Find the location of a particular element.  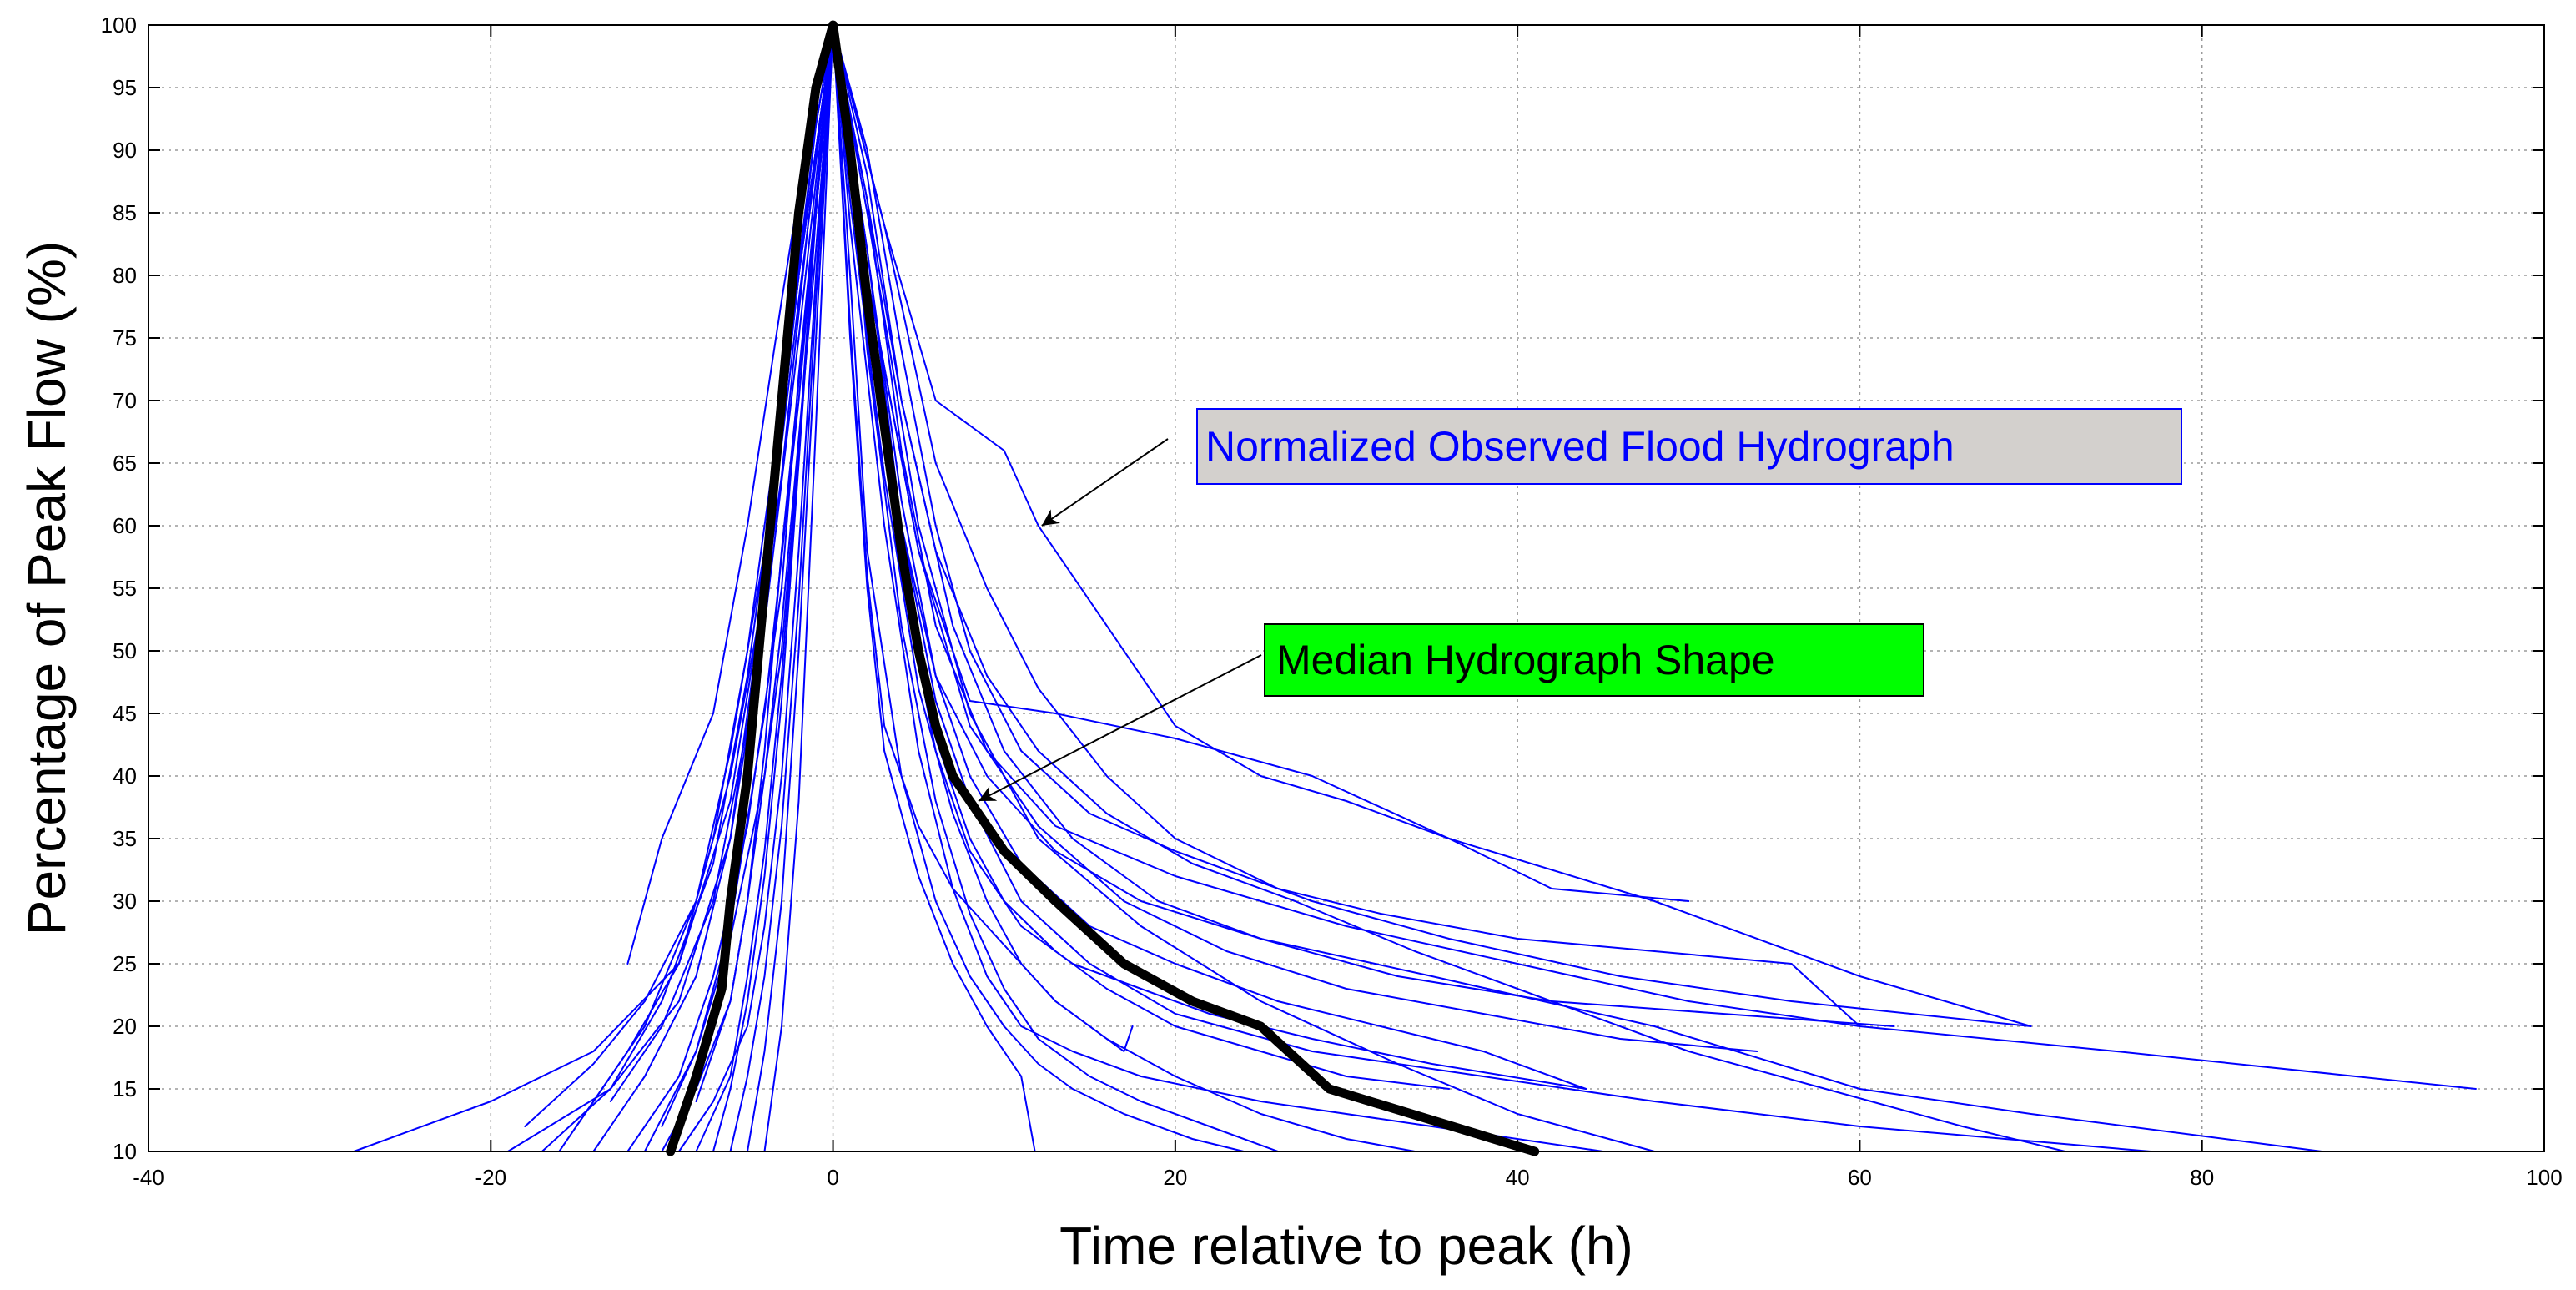

y-tick-label: 80 is located at coordinates (125, 275).